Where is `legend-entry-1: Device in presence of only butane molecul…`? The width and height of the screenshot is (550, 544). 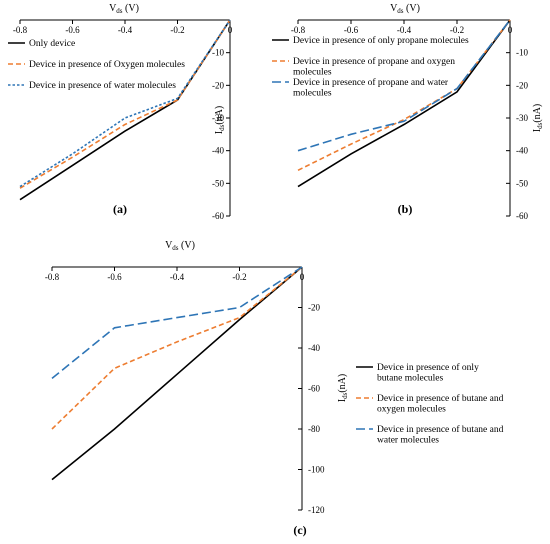 legend-entry-1: Device in presence of only butane molecul… is located at coordinates (428, 373).